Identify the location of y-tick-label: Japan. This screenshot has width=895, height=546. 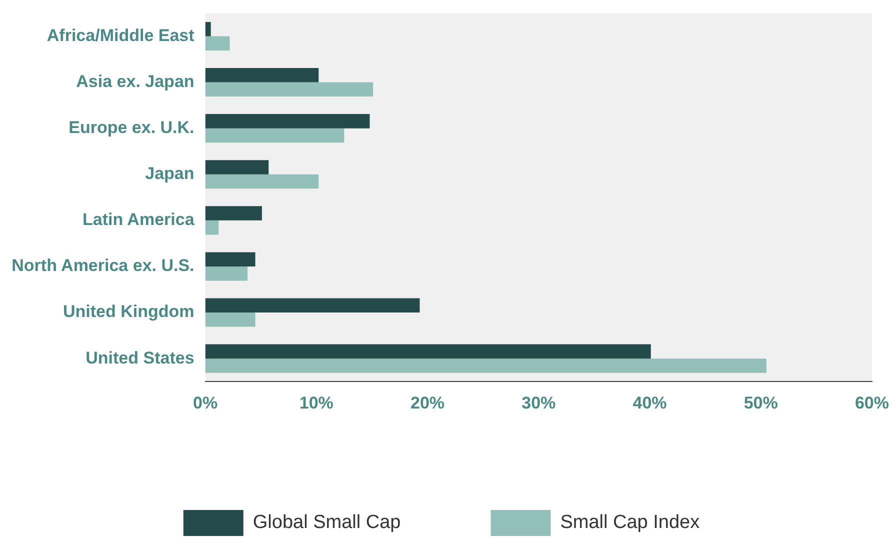
(169, 174).